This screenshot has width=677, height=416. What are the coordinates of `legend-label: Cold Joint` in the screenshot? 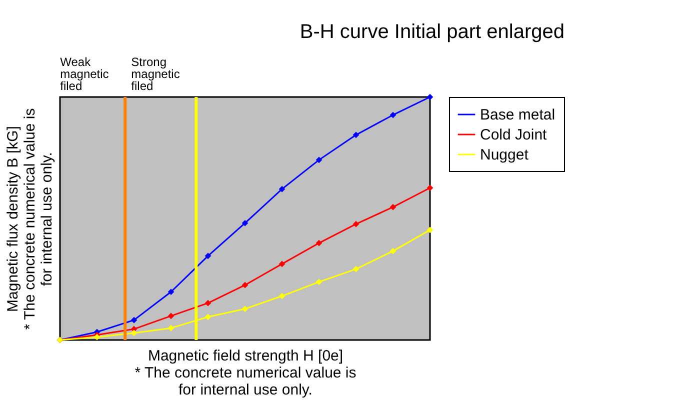 It's located at (514, 135).